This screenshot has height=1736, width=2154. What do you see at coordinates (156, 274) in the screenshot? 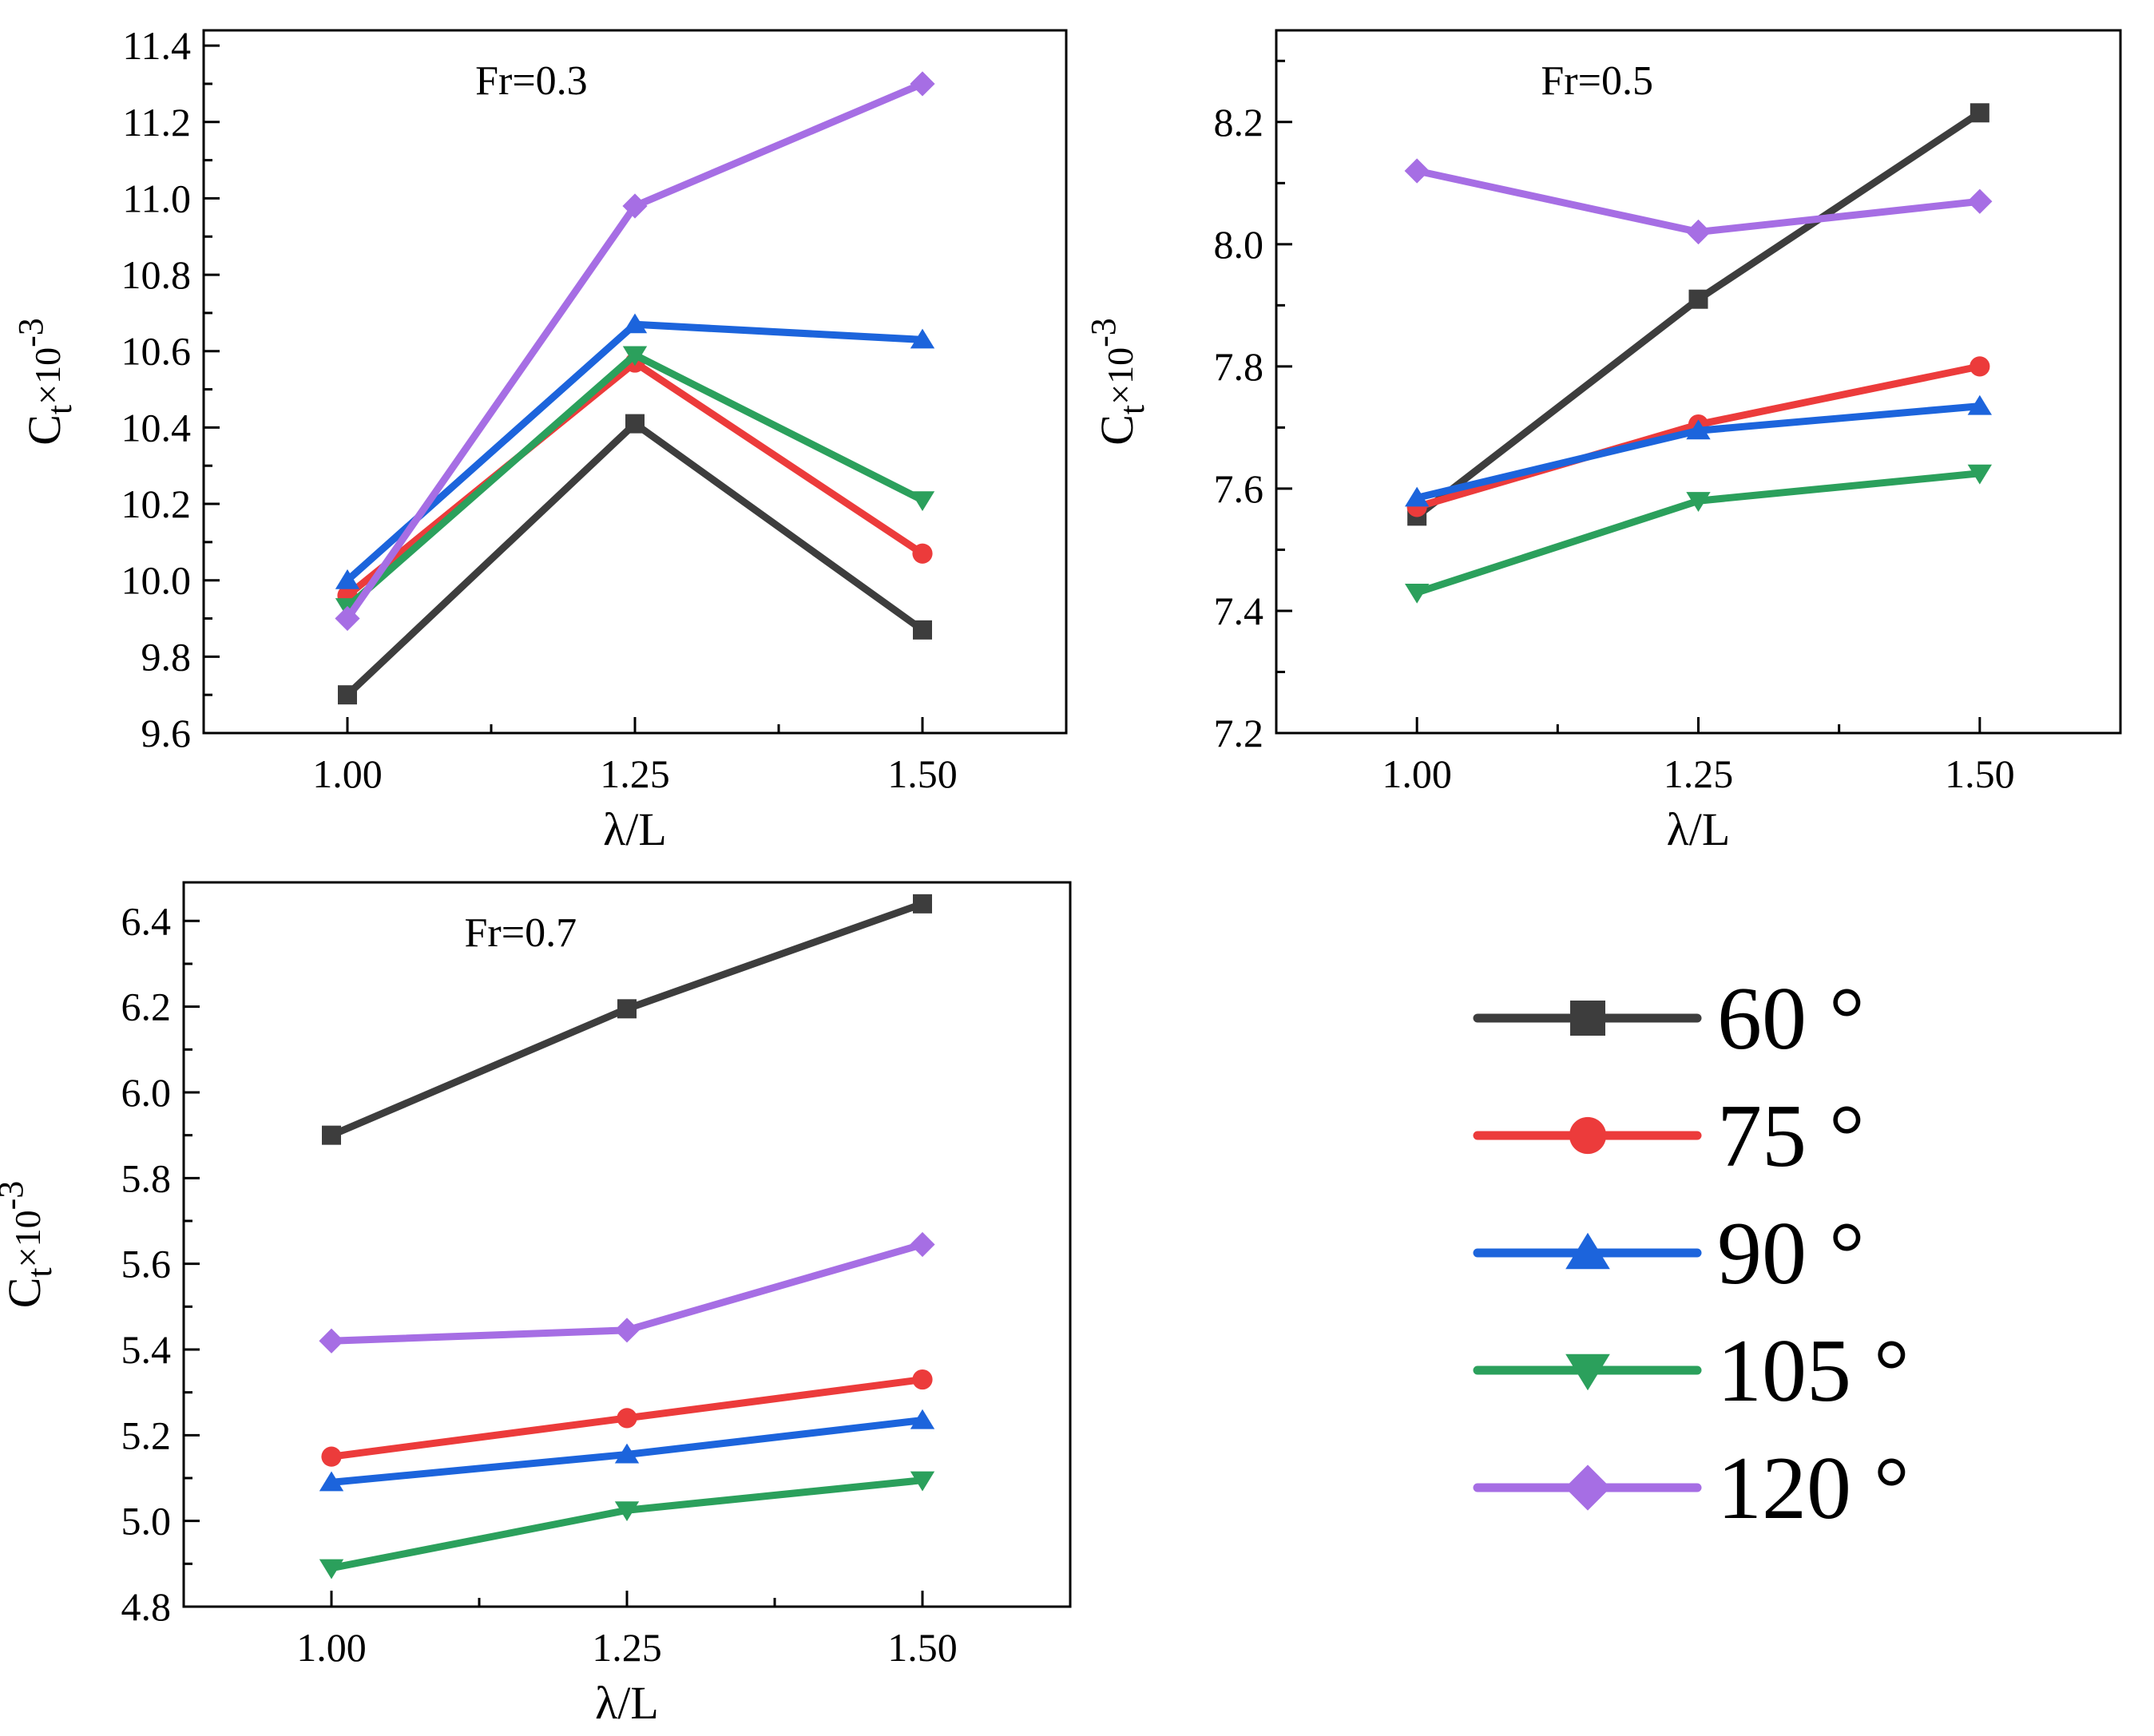
I see `y-tick-label: 10.8` at bounding box center [156, 274].